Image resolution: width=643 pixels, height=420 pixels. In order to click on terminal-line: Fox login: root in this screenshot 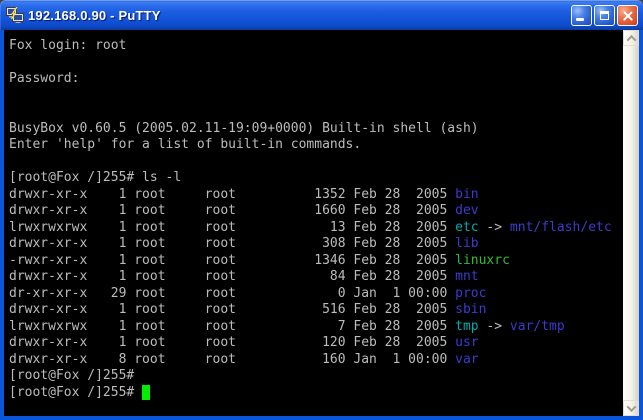, I will do `click(68, 45)`.